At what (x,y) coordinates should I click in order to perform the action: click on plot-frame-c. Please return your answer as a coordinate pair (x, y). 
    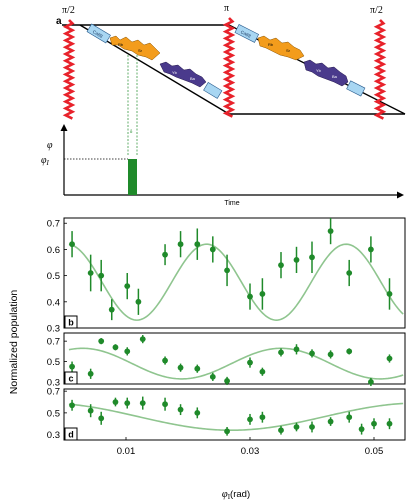
    Looking at the image, I should click on (234, 358).